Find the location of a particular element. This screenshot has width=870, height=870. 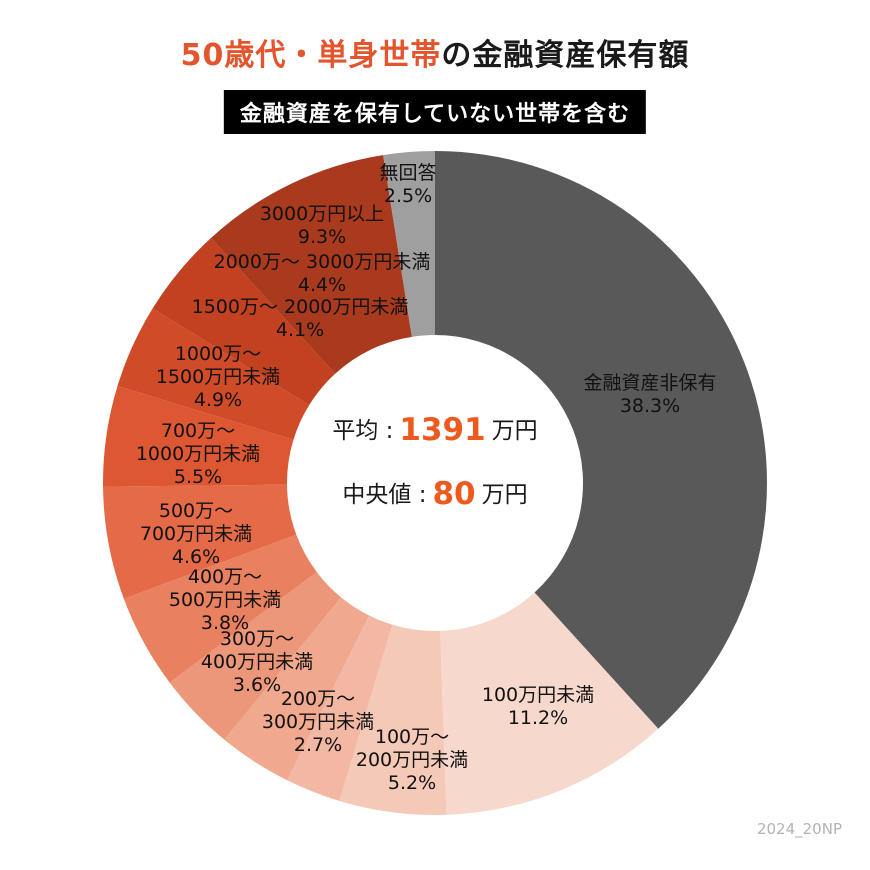

mean-value: 1391 is located at coordinates (442, 430).